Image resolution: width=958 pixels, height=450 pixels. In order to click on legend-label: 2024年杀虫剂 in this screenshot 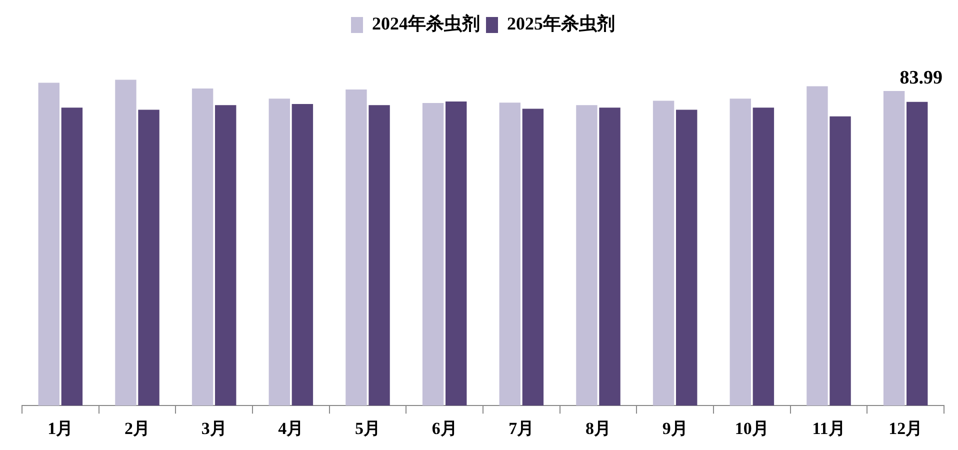, I will do `click(426, 24)`.